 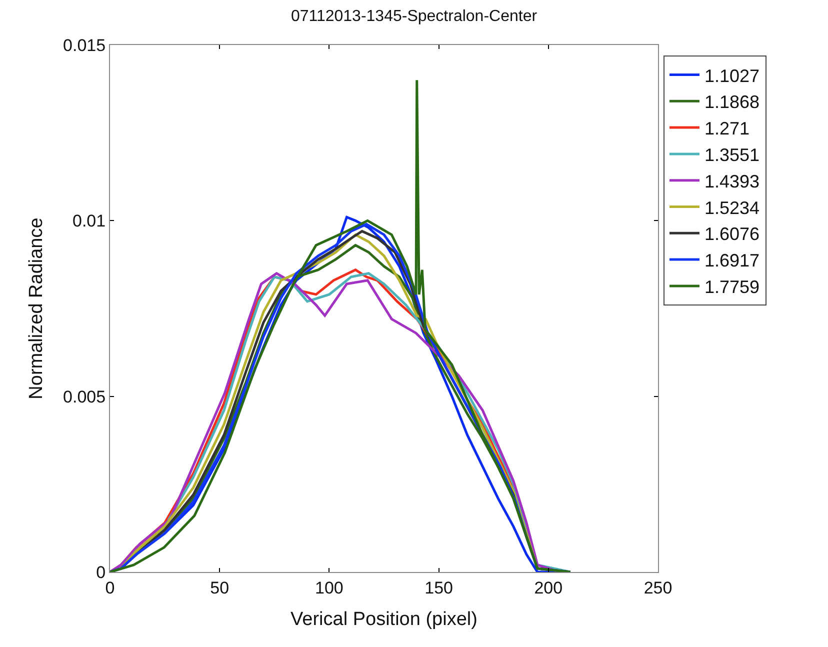 What do you see at coordinates (658, 588) in the screenshot?
I see `x-tick-label: 250` at bounding box center [658, 588].